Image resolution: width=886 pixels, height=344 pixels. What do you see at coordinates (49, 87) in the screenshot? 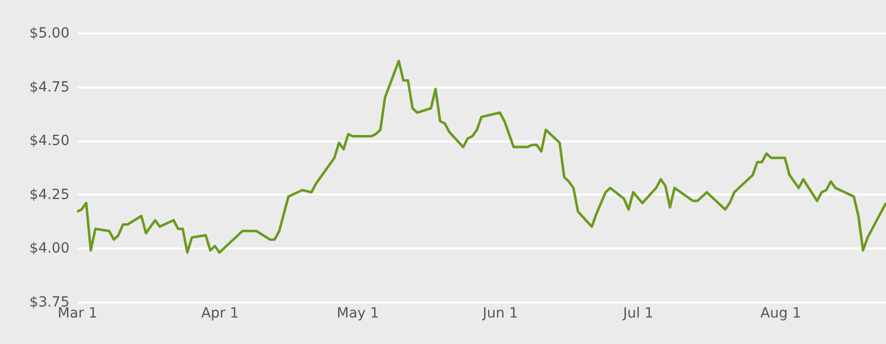
I see `y-tick-label: $4.75` at bounding box center [49, 87].